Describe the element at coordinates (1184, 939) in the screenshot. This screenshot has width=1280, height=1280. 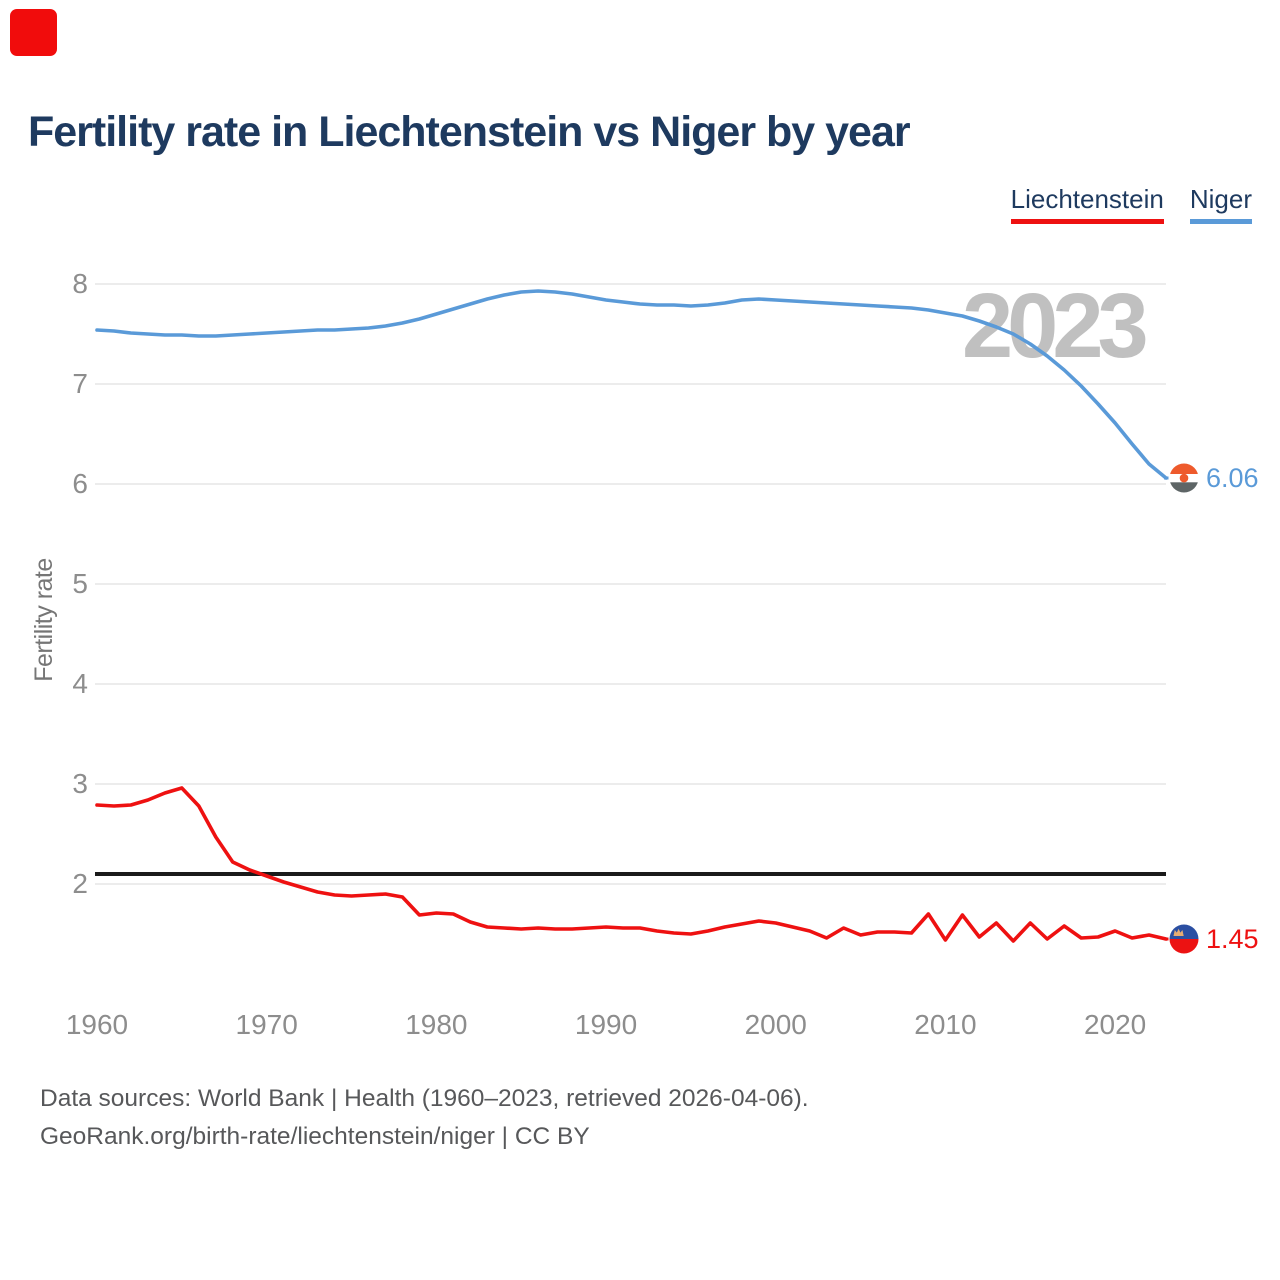
I see `liechtenstein-flag-icon` at that location.